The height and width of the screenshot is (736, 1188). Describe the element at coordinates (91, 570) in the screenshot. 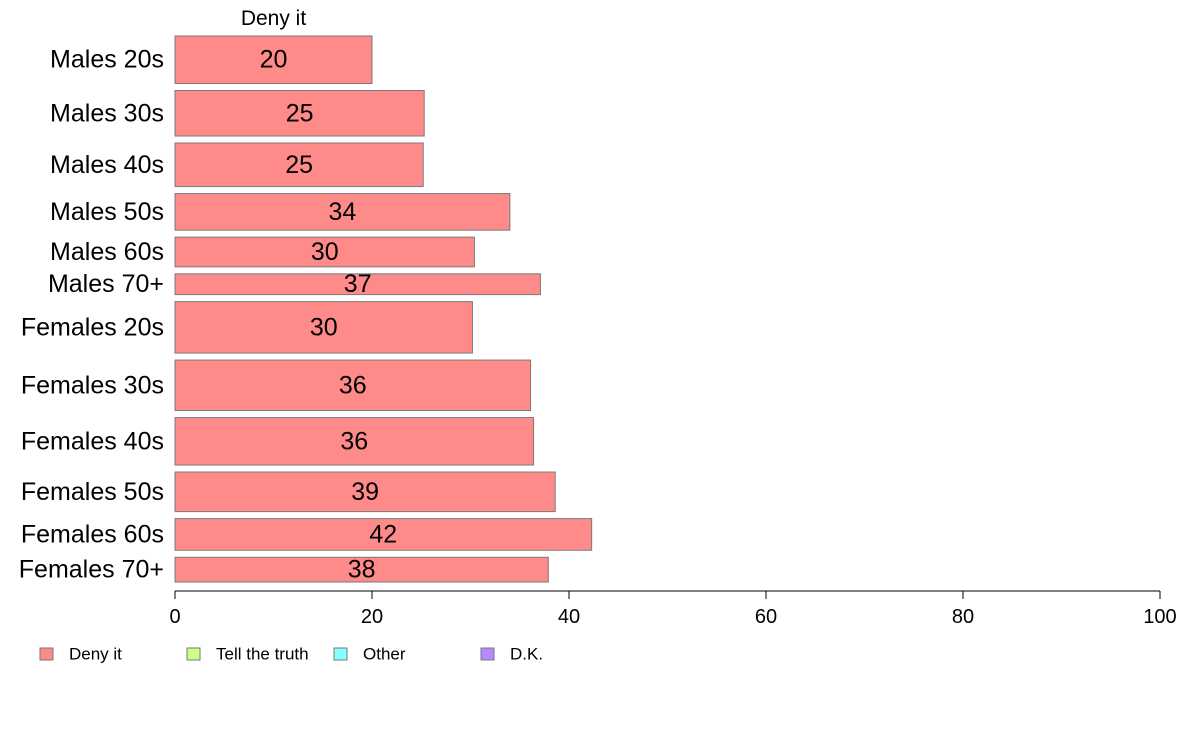

I see `category-label: Females 70+` at that location.